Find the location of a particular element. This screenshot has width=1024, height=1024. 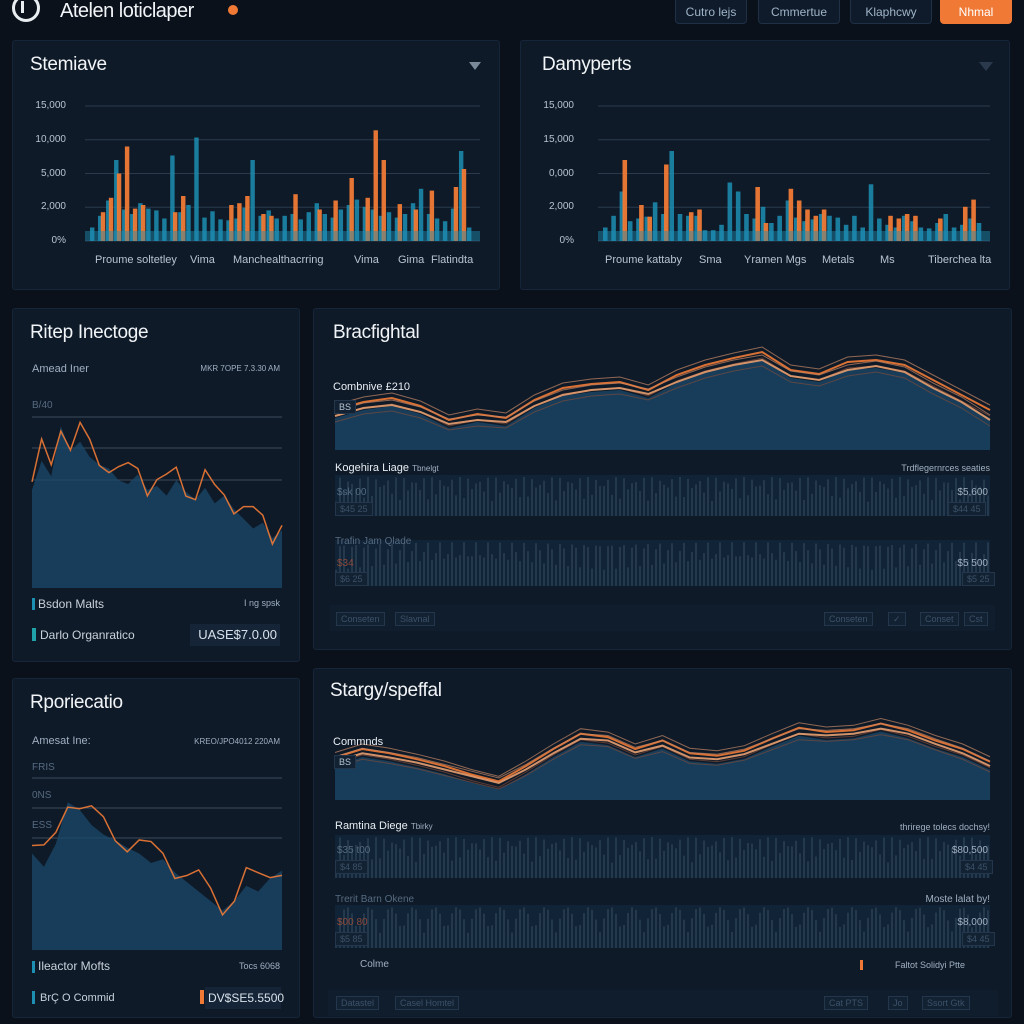

toolbar-button: Slavnal is located at coordinates (415, 619).